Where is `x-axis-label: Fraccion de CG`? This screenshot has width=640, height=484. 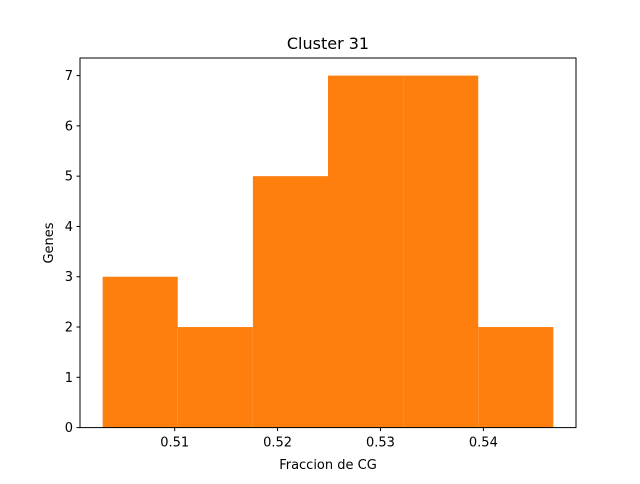
x-axis-label: Fraccion de CG is located at coordinates (328, 465).